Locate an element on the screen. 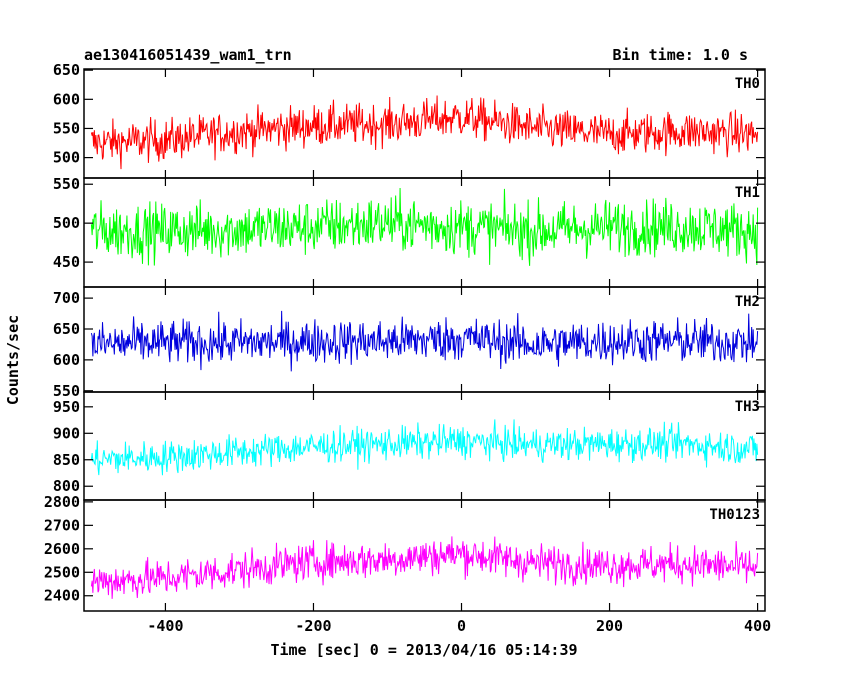 This screenshot has height=680, width=850. panel-label: TH0 is located at coordinates (747, 84).